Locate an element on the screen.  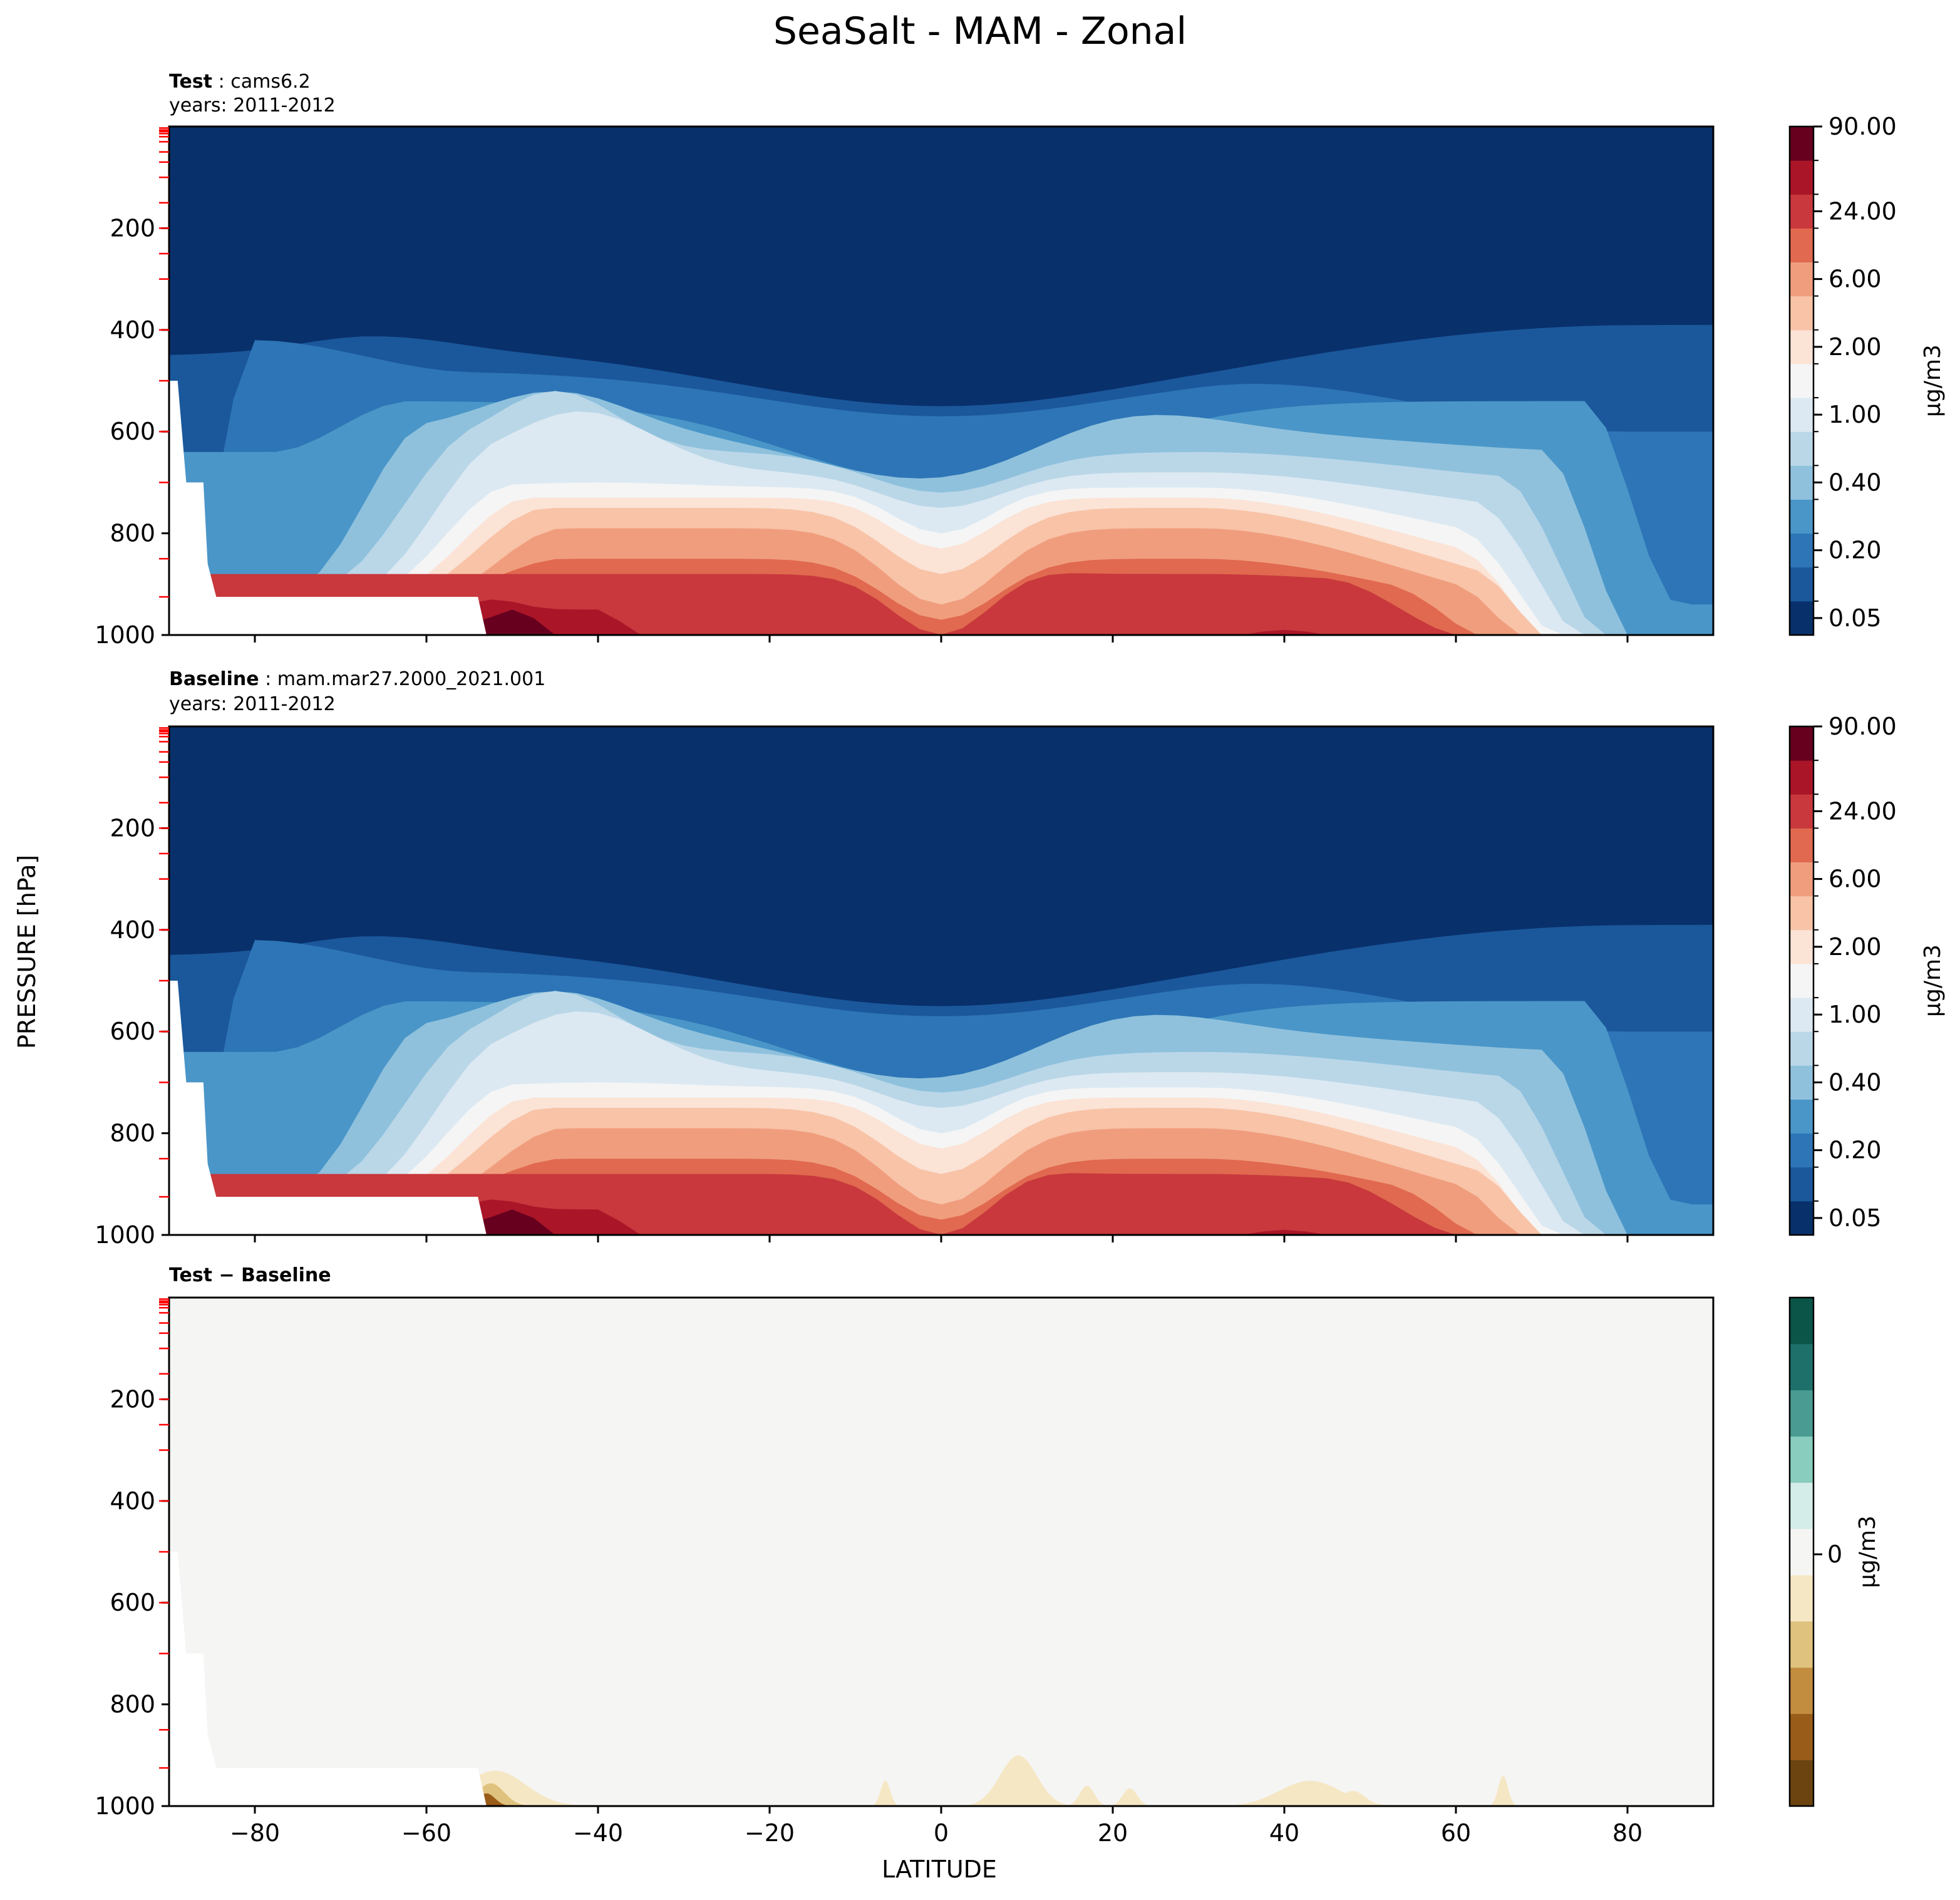
panel-baseline-y-ticks: 200 400 600 800 1000 is located at coordinates (132, 1031).